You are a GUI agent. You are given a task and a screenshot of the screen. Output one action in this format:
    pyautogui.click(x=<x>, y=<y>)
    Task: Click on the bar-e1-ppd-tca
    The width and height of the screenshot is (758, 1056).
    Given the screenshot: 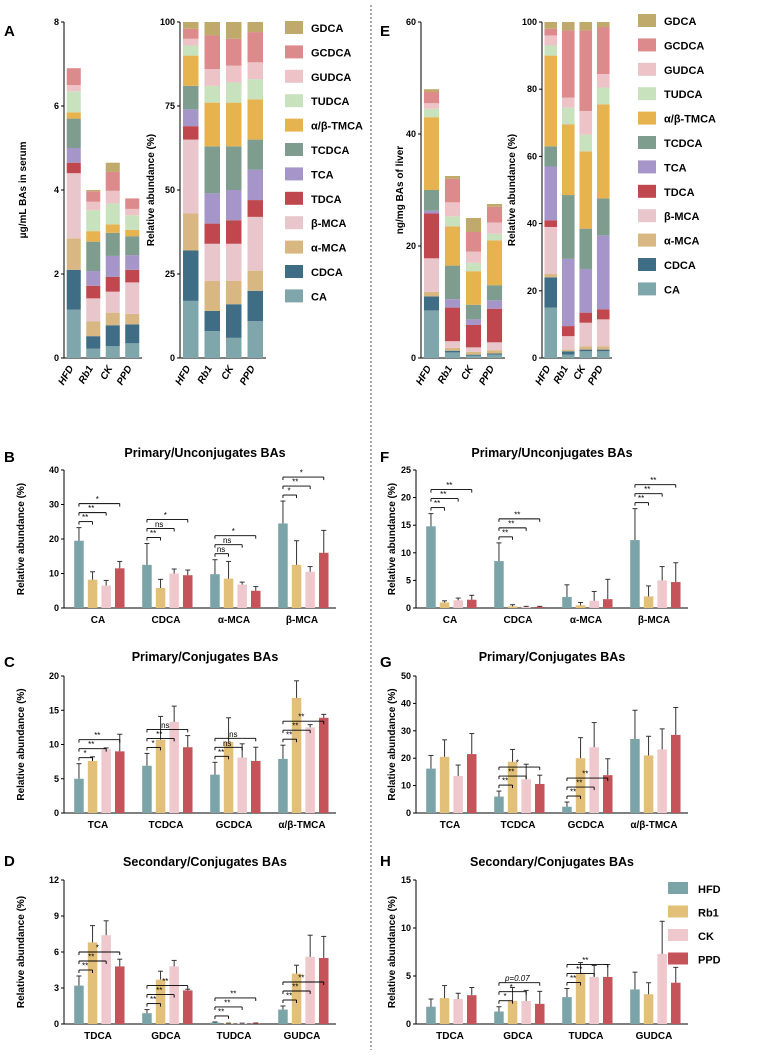 What is the action you would take?
    pyautogui.click(x=494, y=304)
    